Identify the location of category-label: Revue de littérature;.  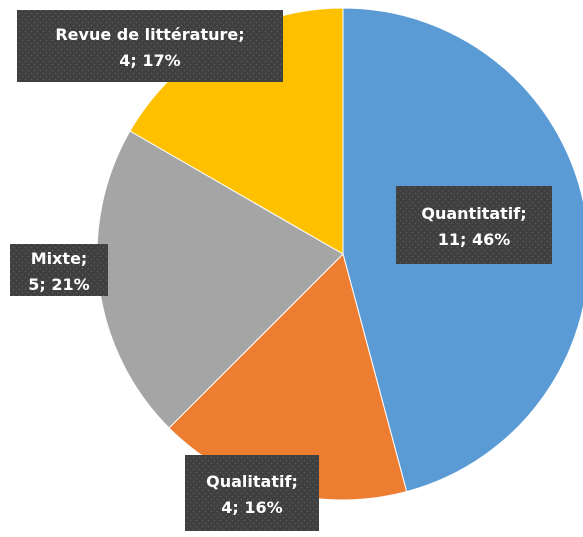
(149, 34).